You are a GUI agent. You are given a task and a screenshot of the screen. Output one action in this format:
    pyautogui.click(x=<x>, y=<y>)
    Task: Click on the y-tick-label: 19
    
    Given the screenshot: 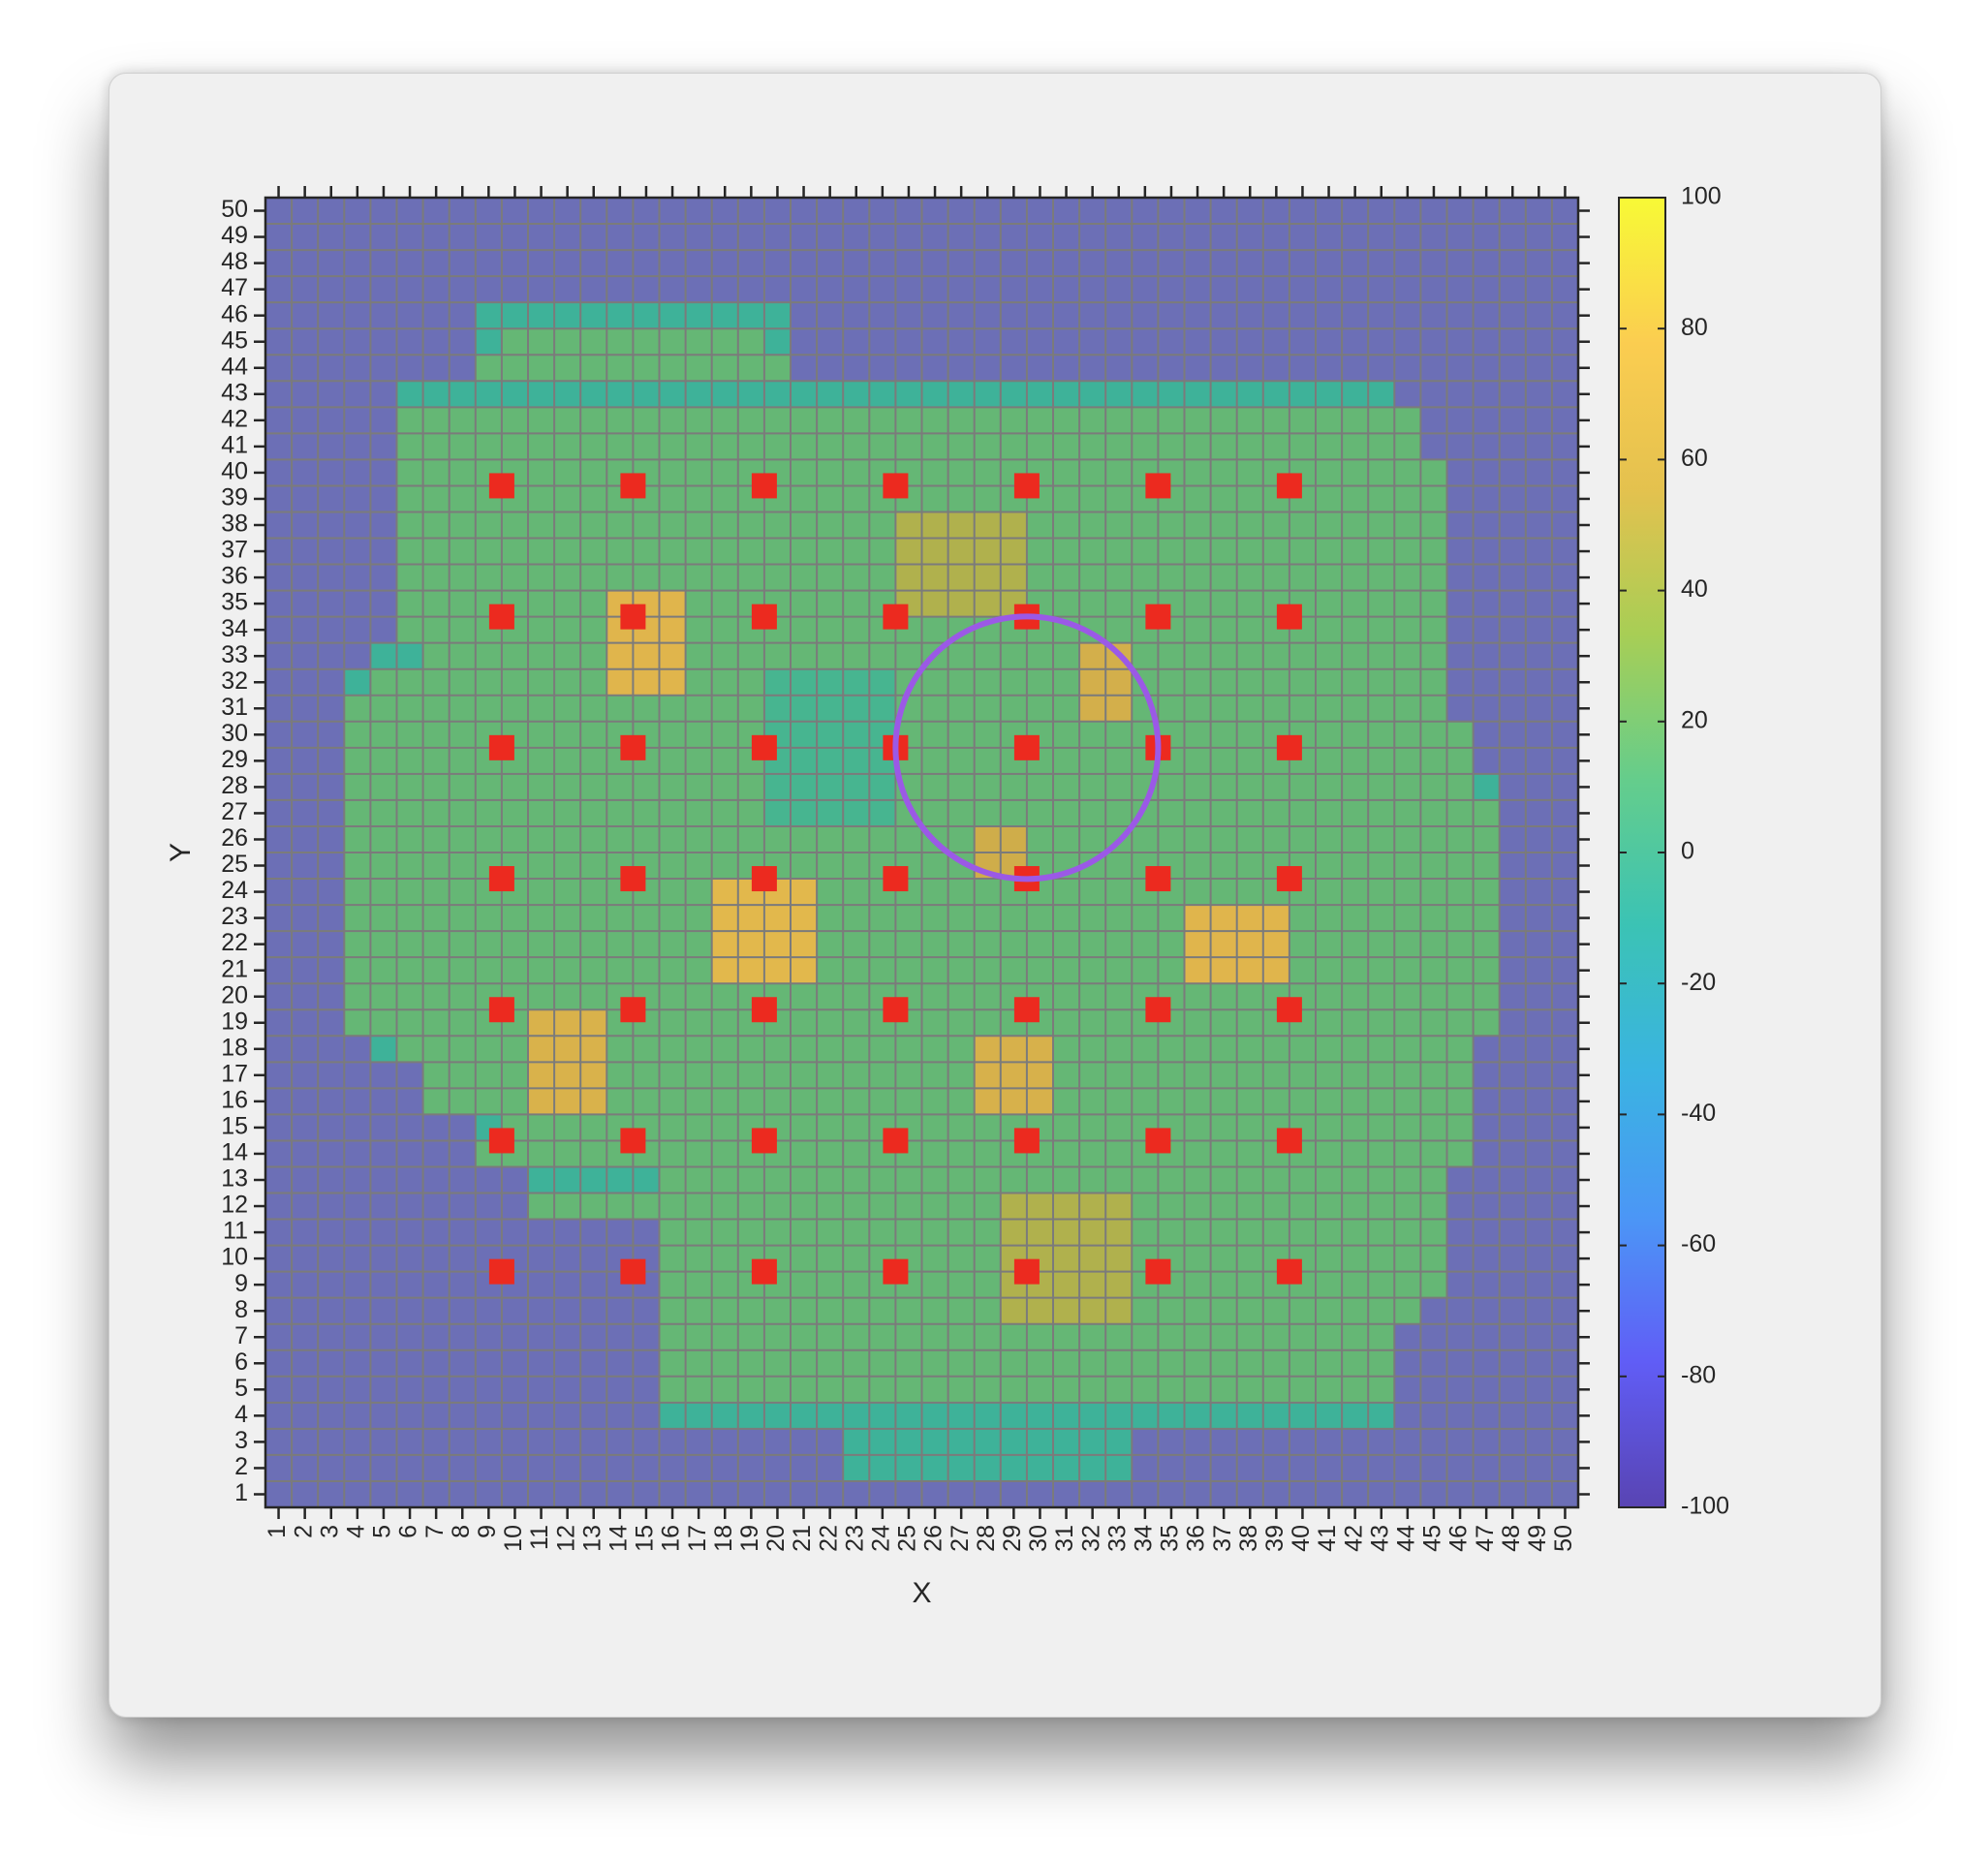 What is the action you would take?
    pyautogui.click(x=234, y=1021)
    